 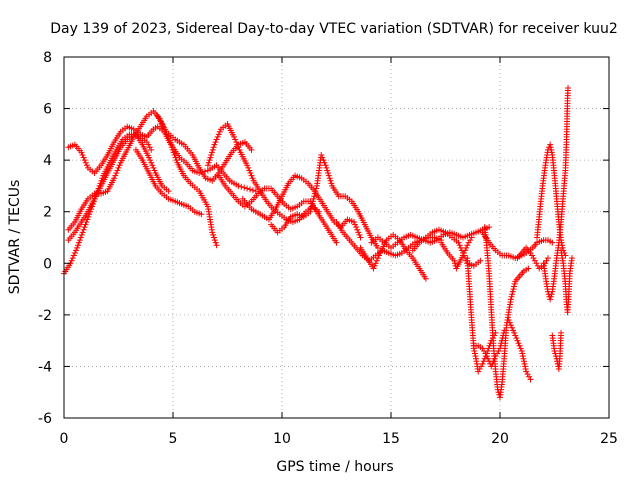 What do you see at coordinates (47, 110) in the screenshot?
I see `y-tick-label: 6` at bounding box center [47, 110].